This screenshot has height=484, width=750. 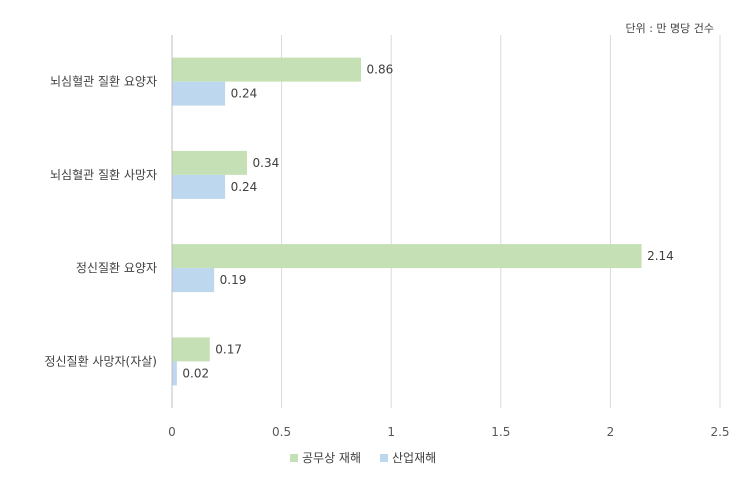 What do you see at coordinates (660, 256) in the screenshot?
I see `data-label: 2.14` at bounding box center [660, 256].